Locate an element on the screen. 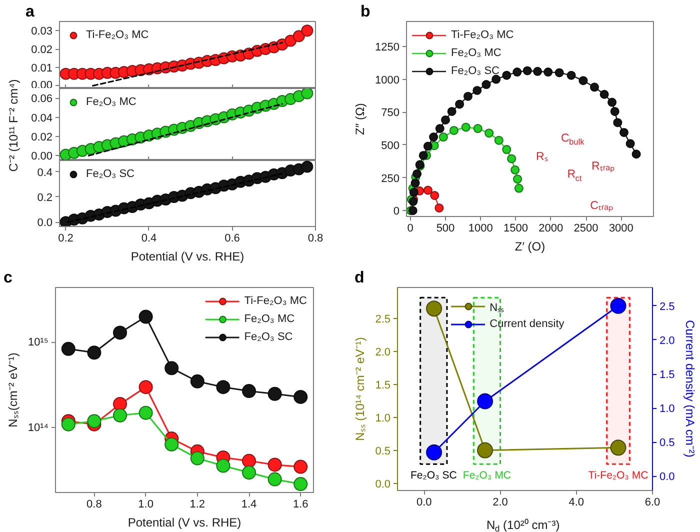 The image size is (700, 532). y-axis-title: C⁻² (10¹¹ F⁻² cm⁴) is located at coordinates (13, 125).